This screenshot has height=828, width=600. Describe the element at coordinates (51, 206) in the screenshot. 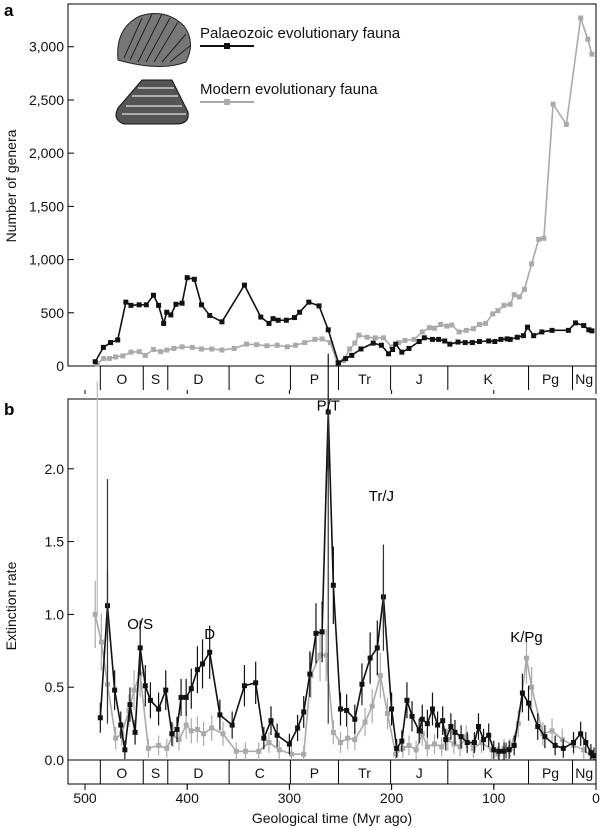

I see `panel-a-y-ticks: 0 500 1,000 1,500 2,000 2,500 3,000` at that location.